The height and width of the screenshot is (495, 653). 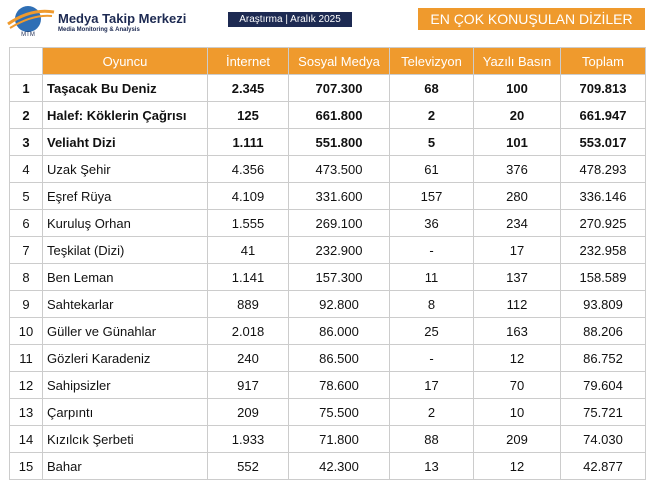 I want to click on rank-cell: 11, so click(x=26, y=358).